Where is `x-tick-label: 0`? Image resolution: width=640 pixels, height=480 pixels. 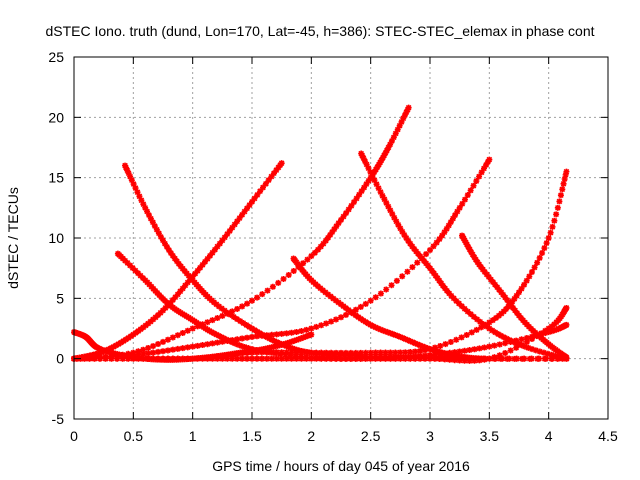 x-tick-label: 0 is located at coordinates (74, 436).